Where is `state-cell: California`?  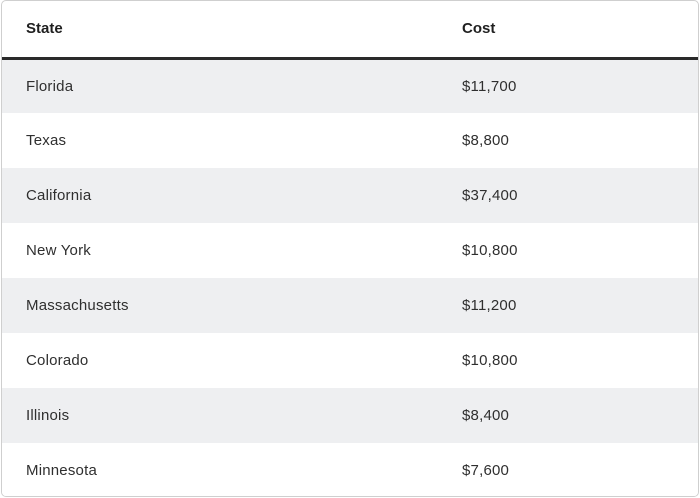 state-cell: California is located at coordinates (59, 195).